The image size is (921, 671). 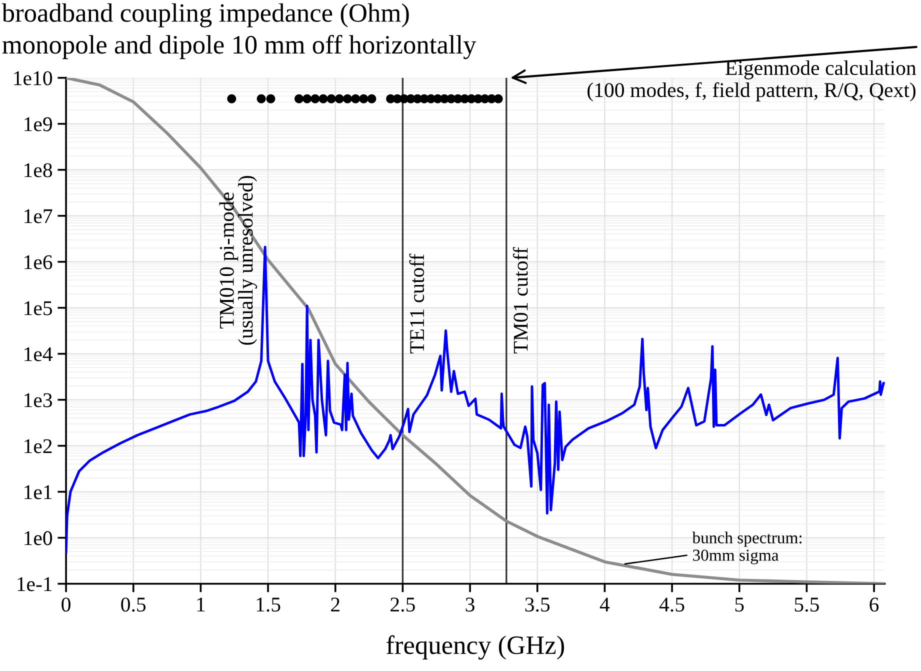 What do you see at coordinates (38, 308) in the screenshot?
I see `y-tick-label: 1e5` at bounding box center [38, 308].